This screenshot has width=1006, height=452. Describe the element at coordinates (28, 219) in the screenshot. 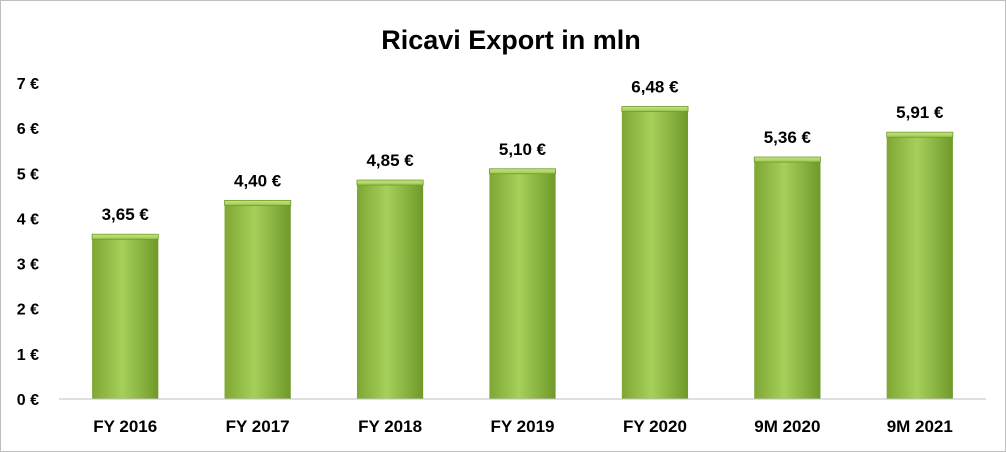

I see `y-tick-label: 4 €` at that location.